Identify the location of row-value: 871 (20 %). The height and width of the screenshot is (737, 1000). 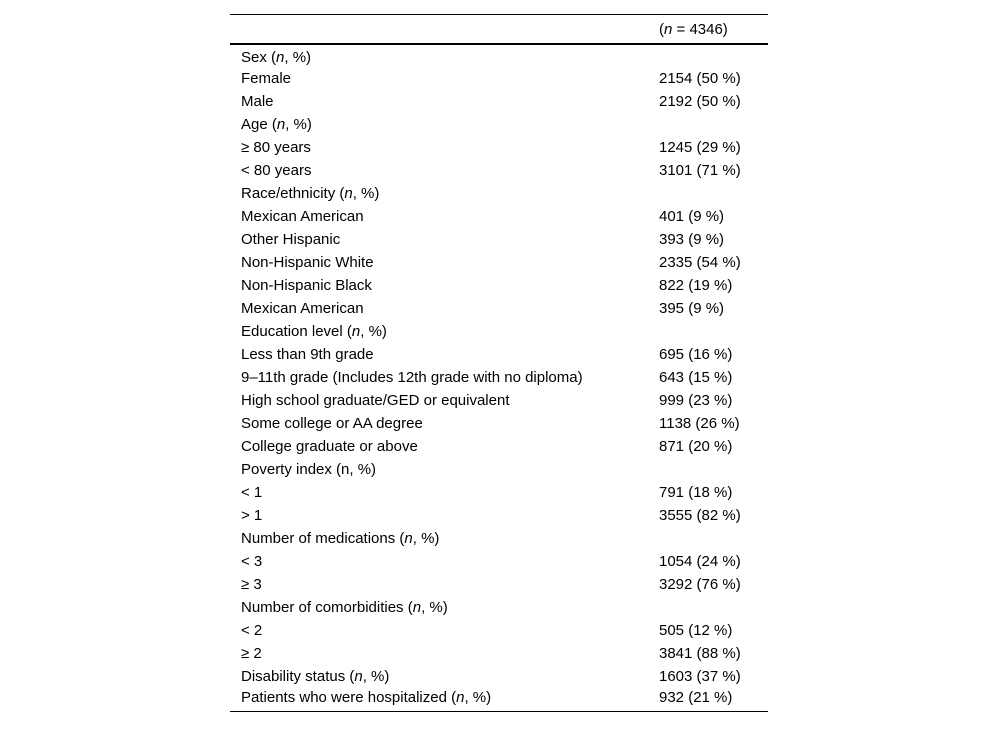
(696, 446).